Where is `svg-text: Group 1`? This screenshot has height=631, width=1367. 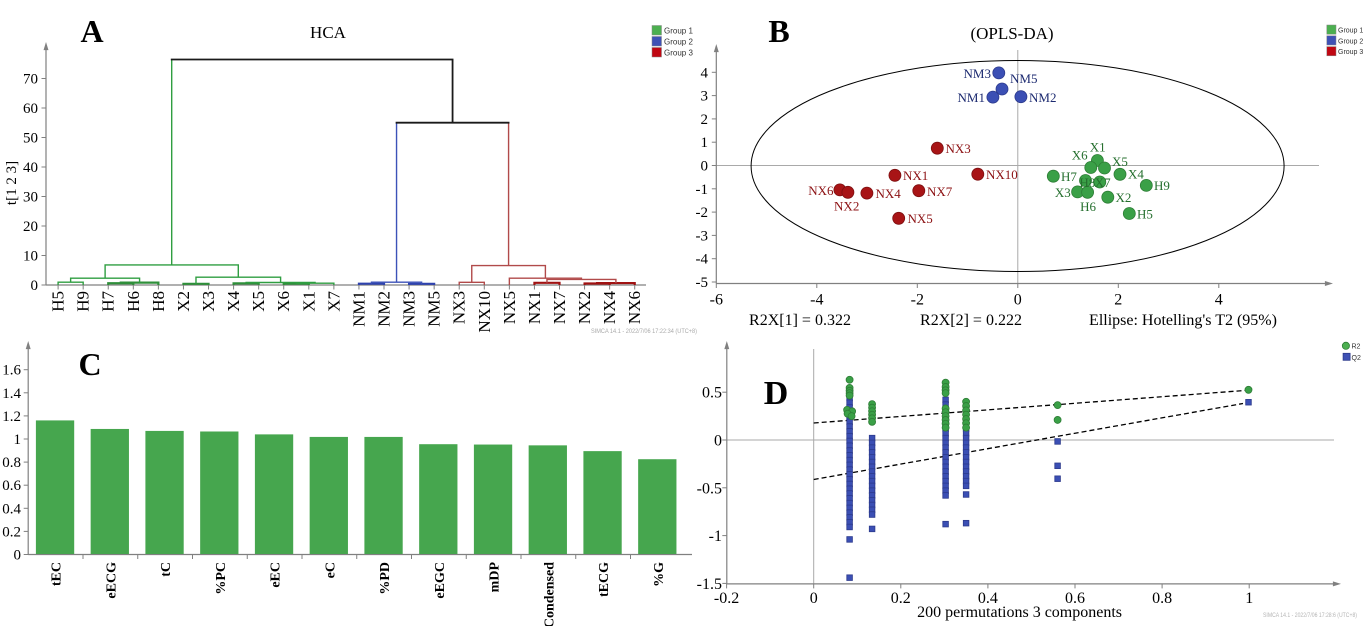 svg-text: Group 1 is located at coordinates (1350, 31).